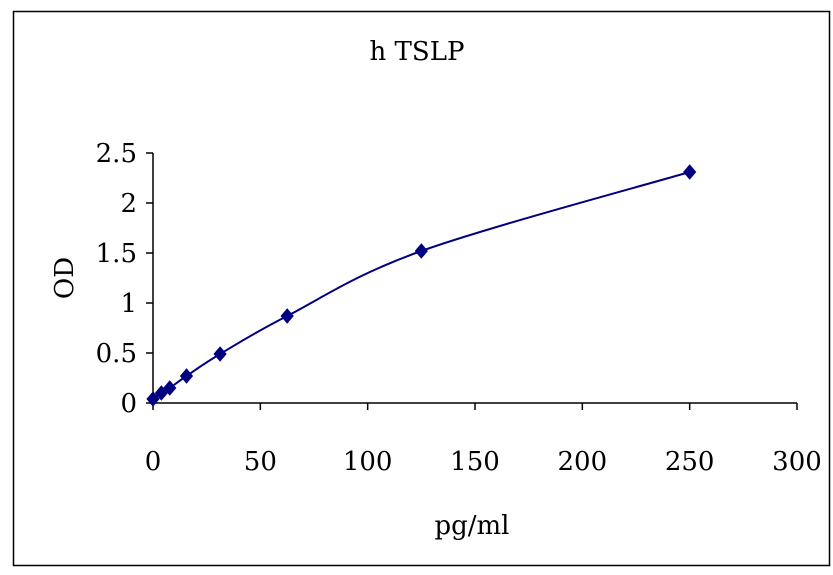  Describe the element at coordinates (475, 462) in the screenshot. I see `x-tick-label: 150` at that location.